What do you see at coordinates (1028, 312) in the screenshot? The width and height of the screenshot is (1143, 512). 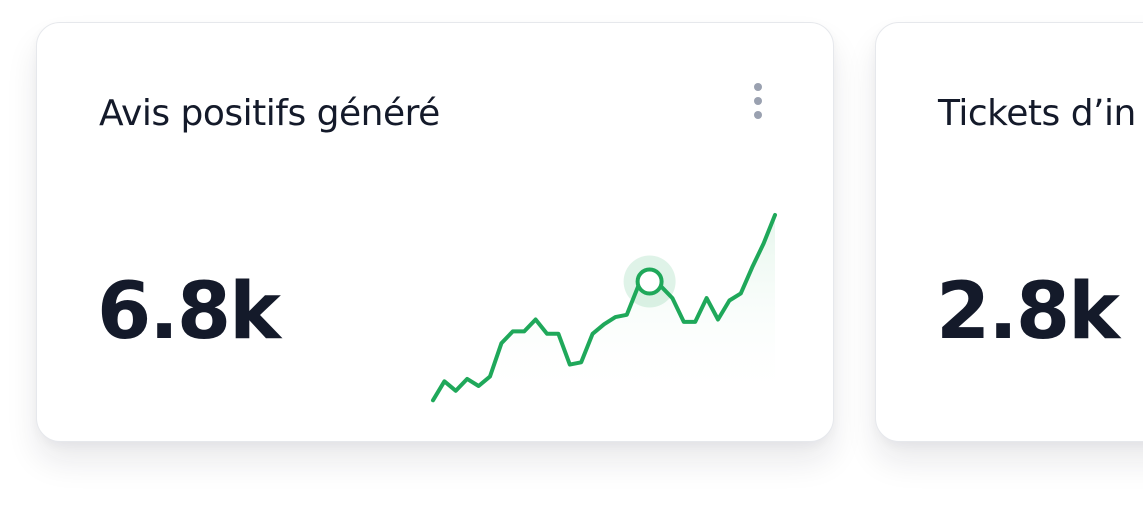 I see `card-value: 2.8k` at bounding box center [1028, 312].